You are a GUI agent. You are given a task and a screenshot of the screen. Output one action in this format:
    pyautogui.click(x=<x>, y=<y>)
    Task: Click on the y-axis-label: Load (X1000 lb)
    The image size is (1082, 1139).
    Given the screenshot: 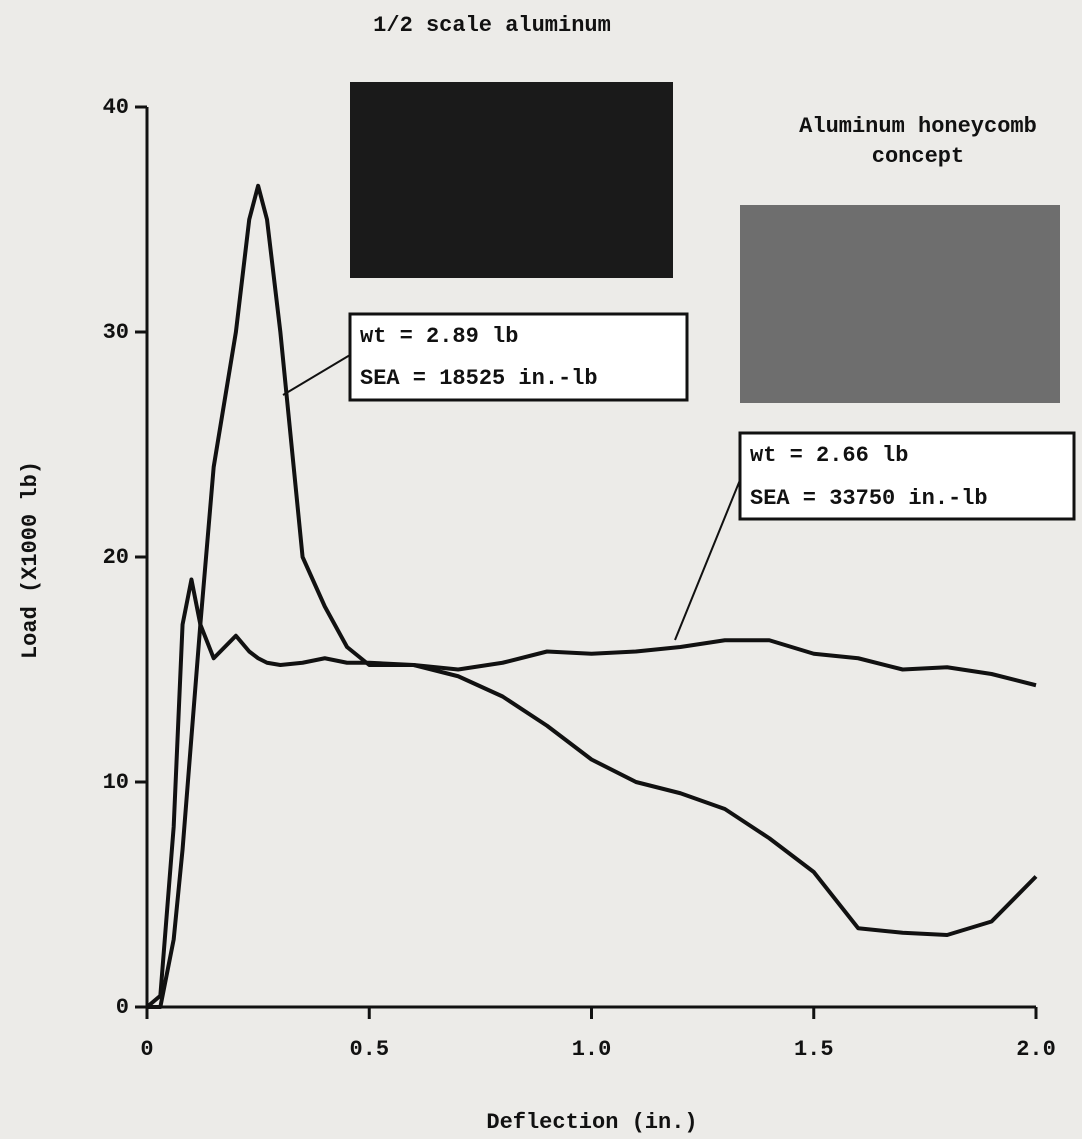 What is the action you would take?
    pyautogui.click(x=30, y=560)
    